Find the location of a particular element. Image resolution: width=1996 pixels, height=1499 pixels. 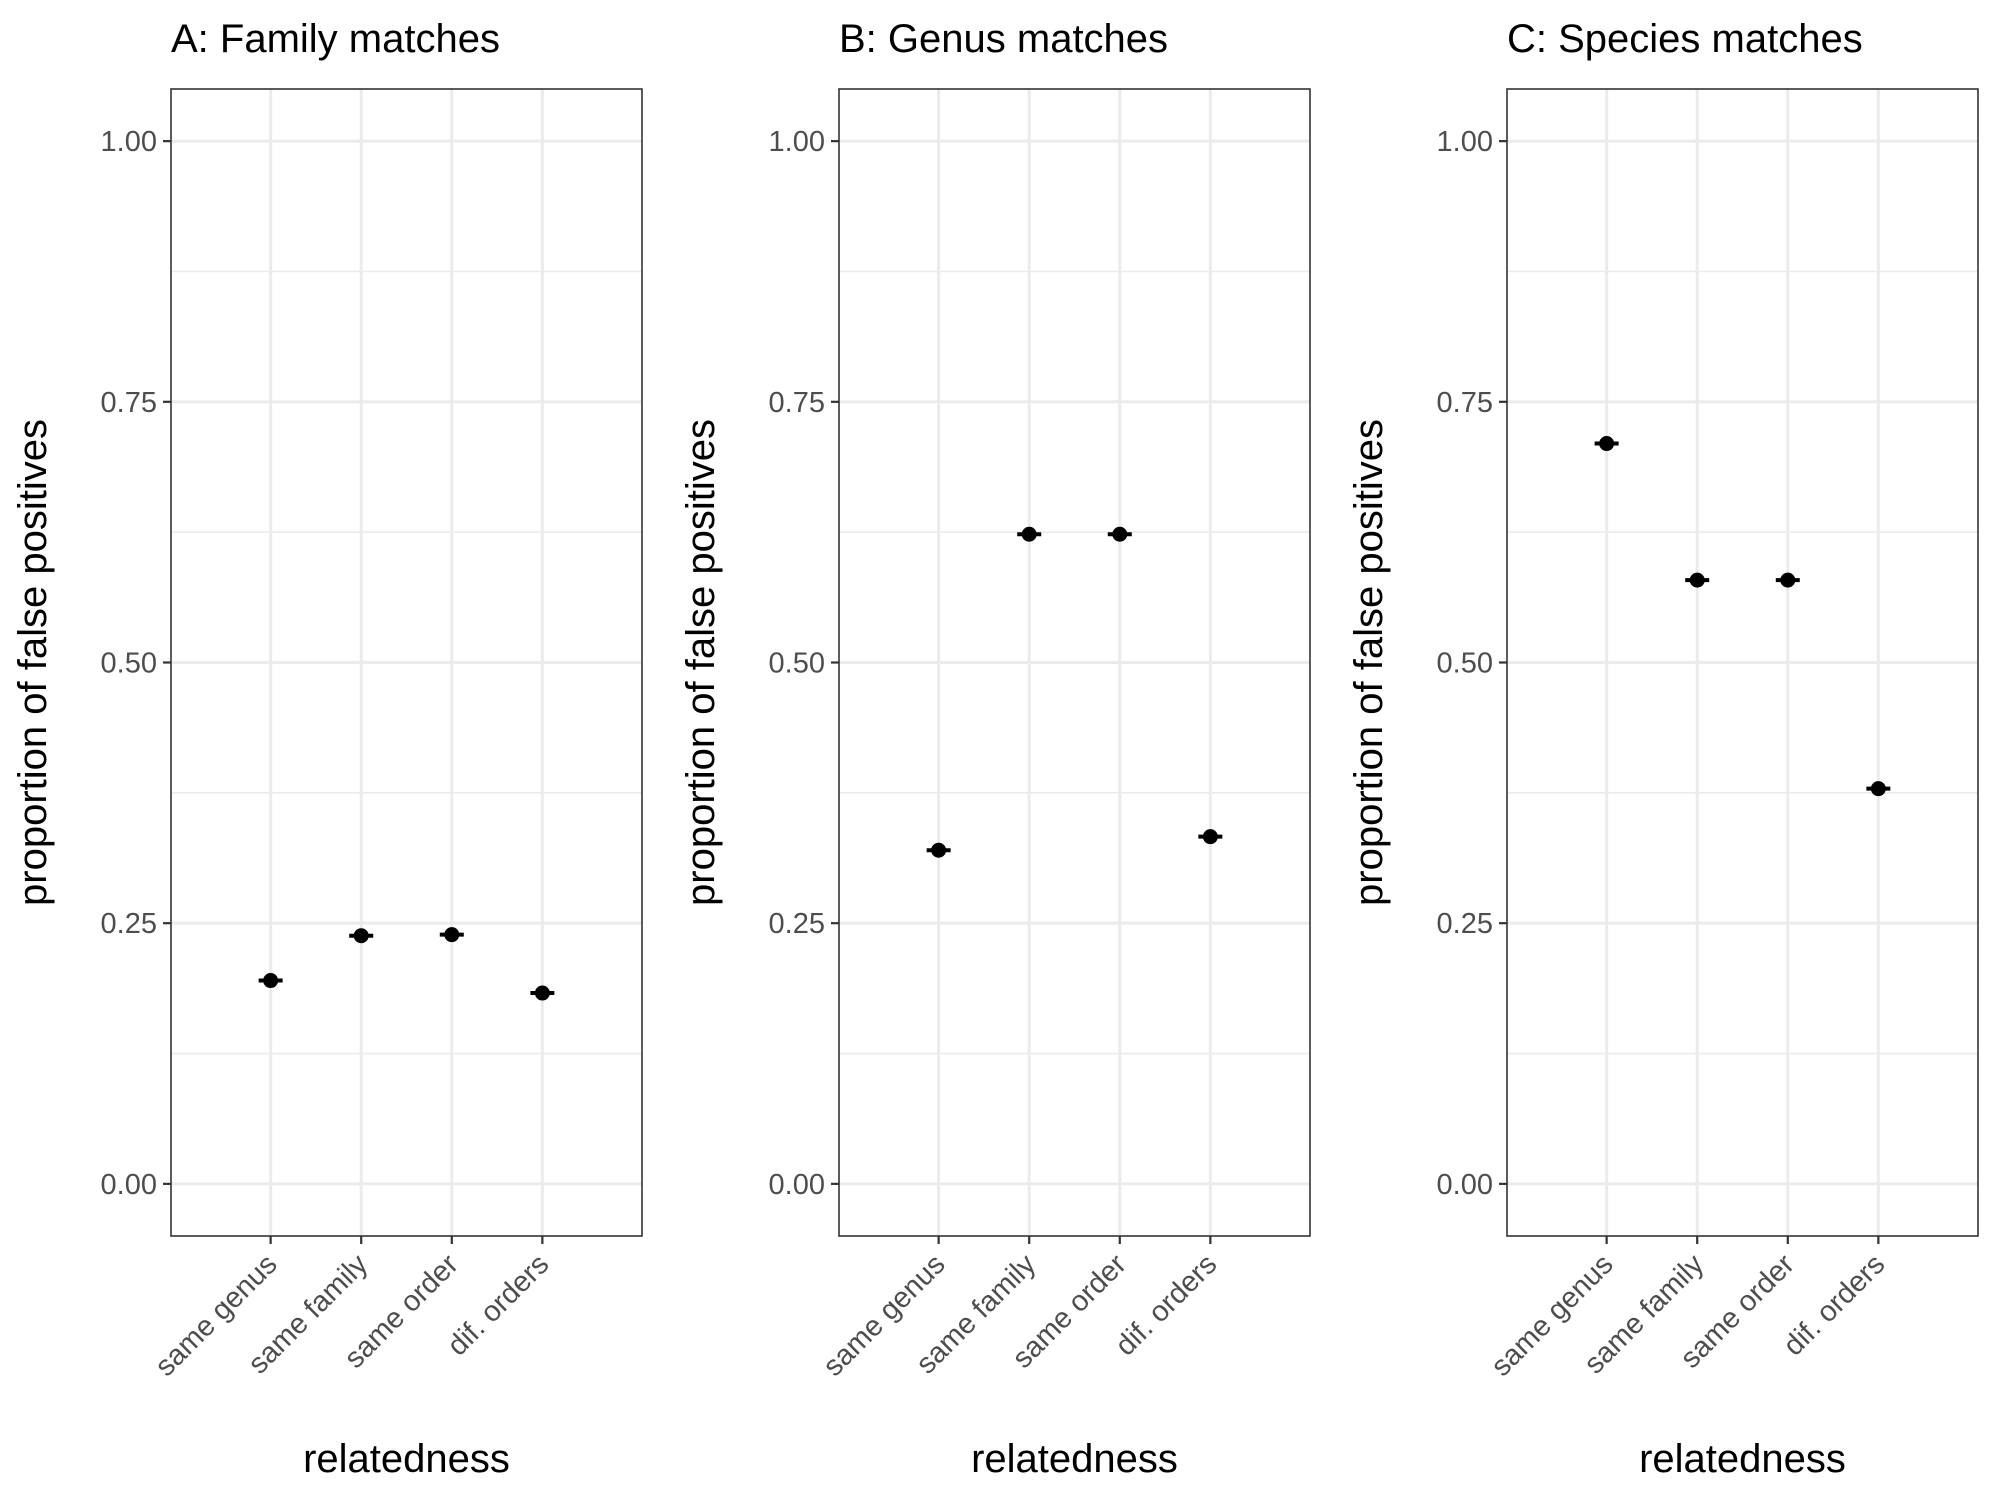

panel-title: A: Family matches is located at coordinates (335, 39).